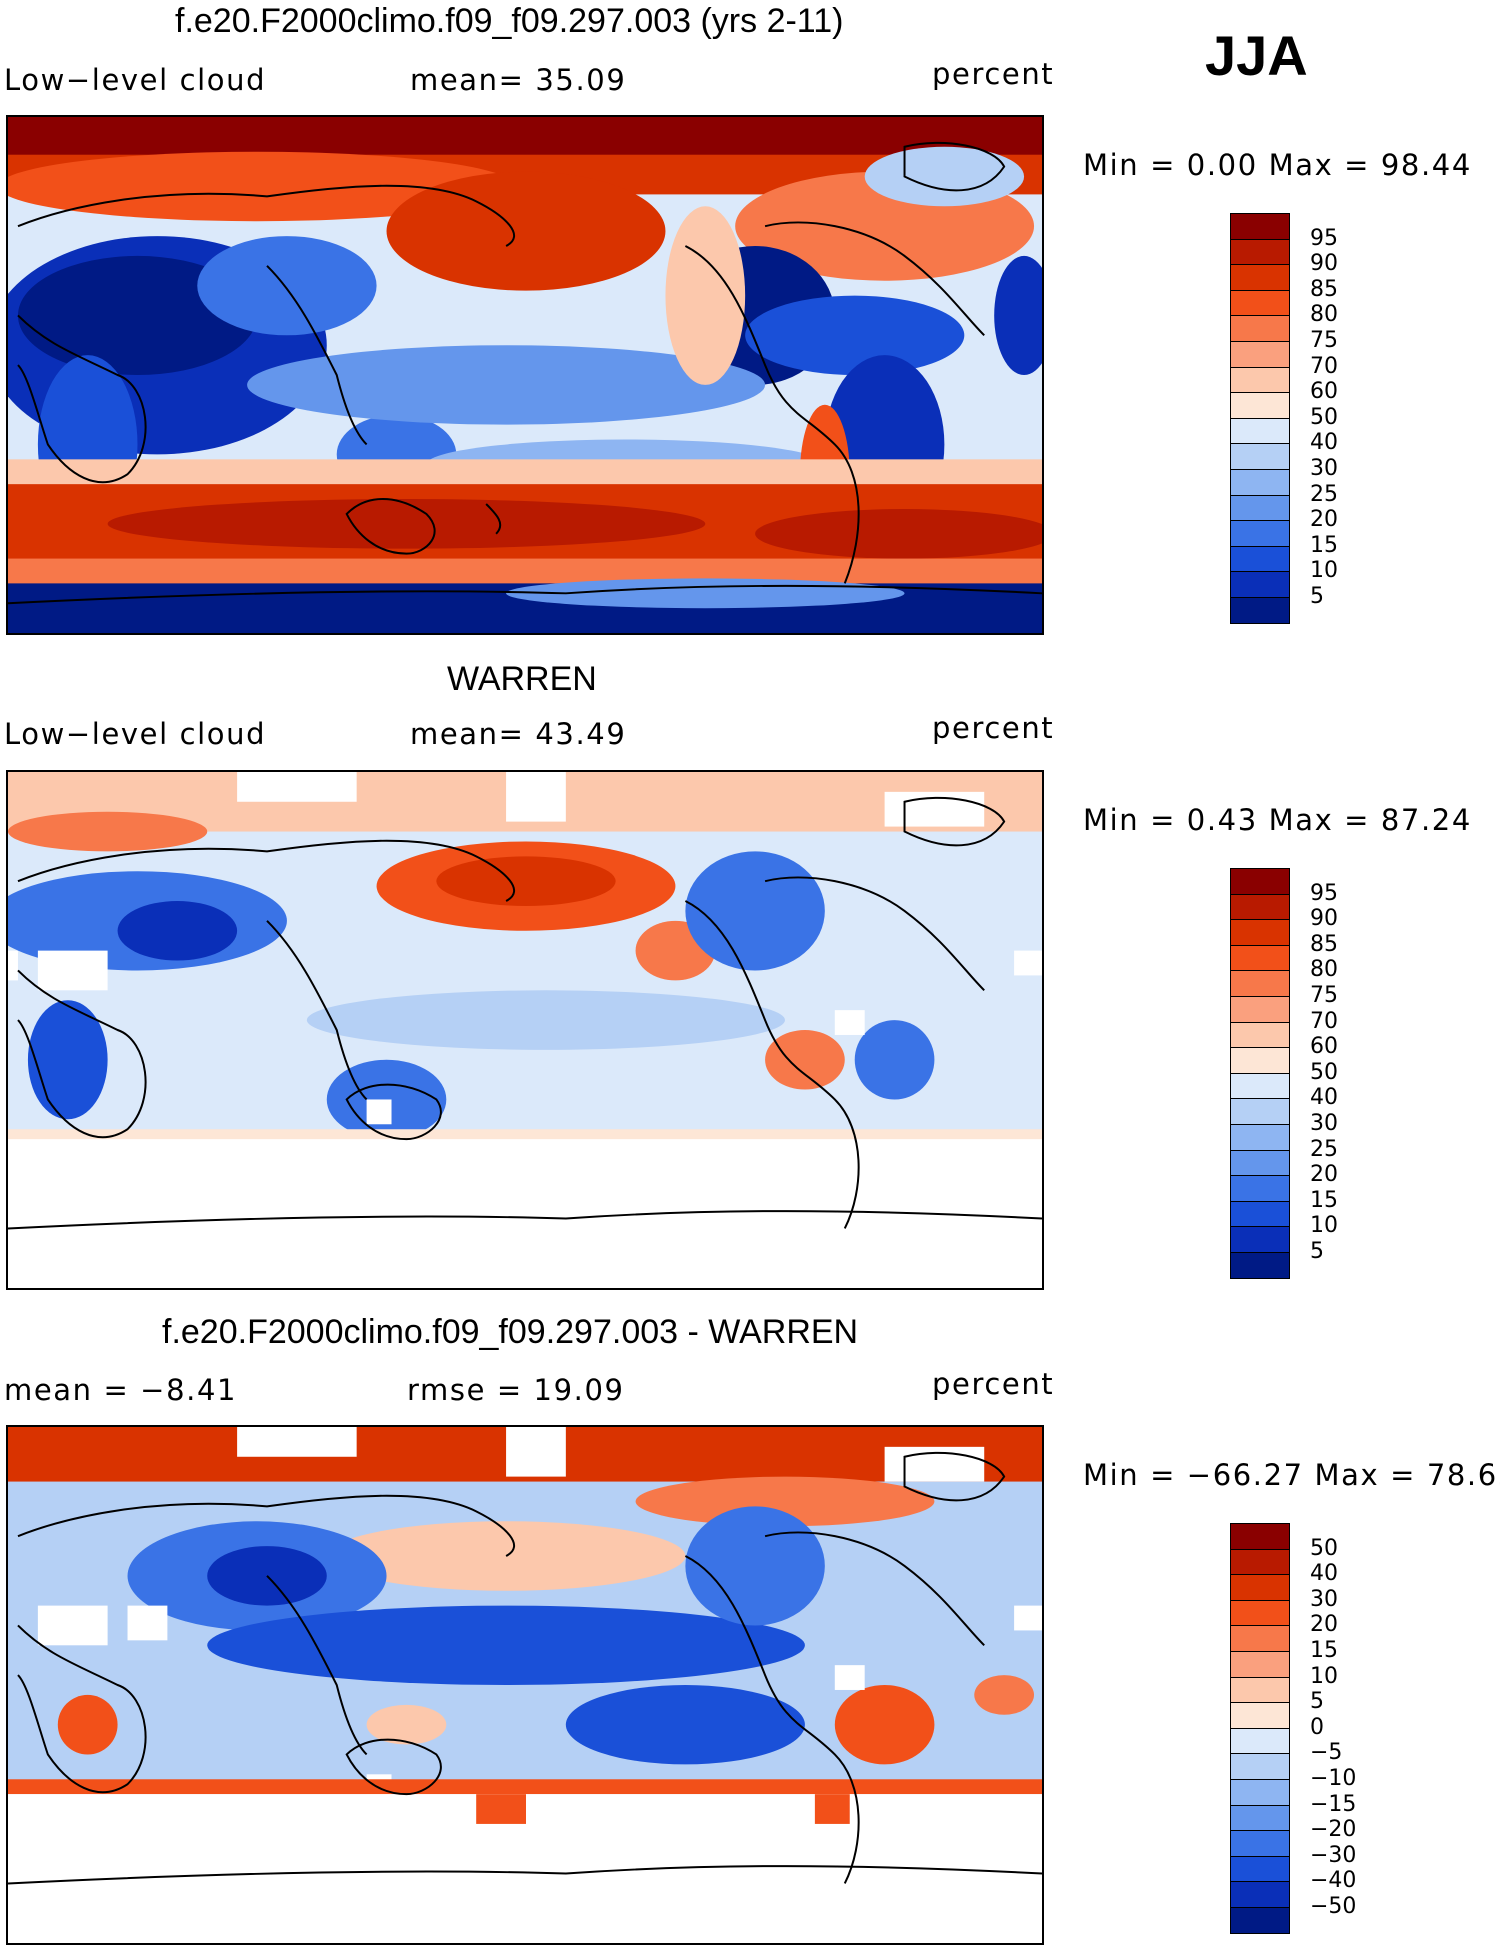 The width and height of the screenshot is (1500, 1951). What do you see at coordinates (1317, 1727) in the screenshot?
I see `colorbar-tick-label: 0` at bounding box center [1317, 1727].